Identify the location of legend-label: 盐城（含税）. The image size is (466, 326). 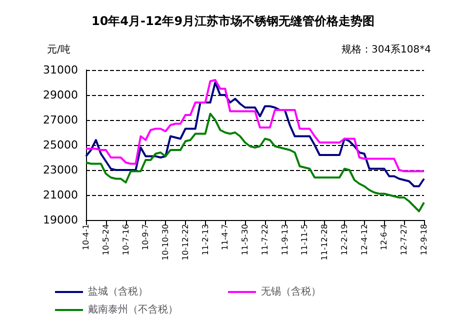
(118, 292).